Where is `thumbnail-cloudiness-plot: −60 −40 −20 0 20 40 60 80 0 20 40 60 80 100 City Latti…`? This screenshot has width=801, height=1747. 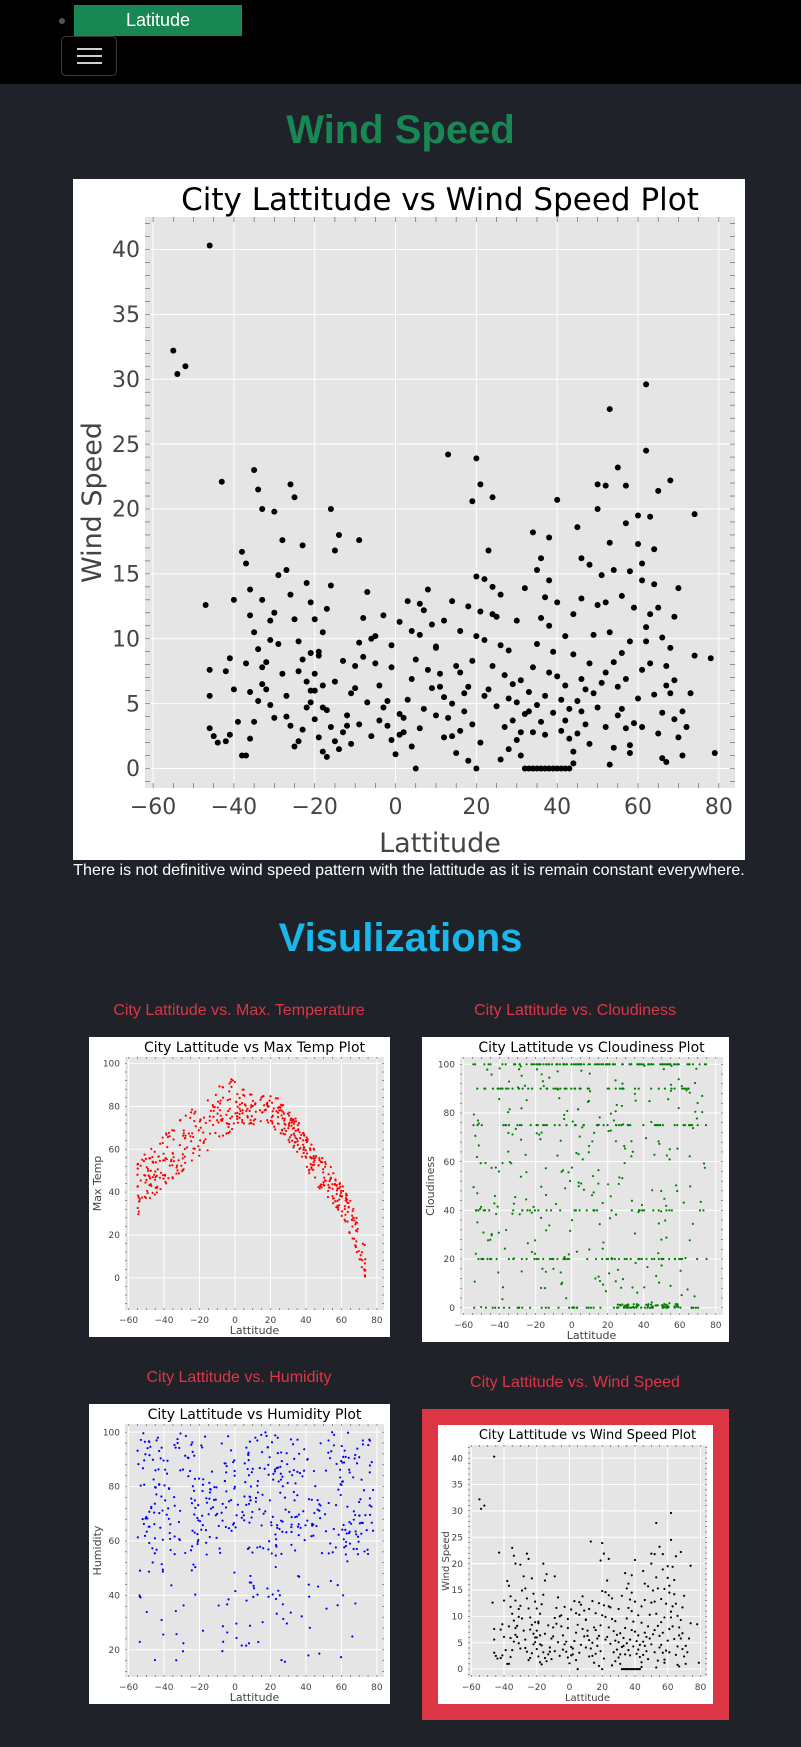 thumbnail-cloudiness-plot: −60 −40 −20 0 20 40 60 80 0 20 40 60 80 100 City Latti… is located at coordinates (575, 1189).